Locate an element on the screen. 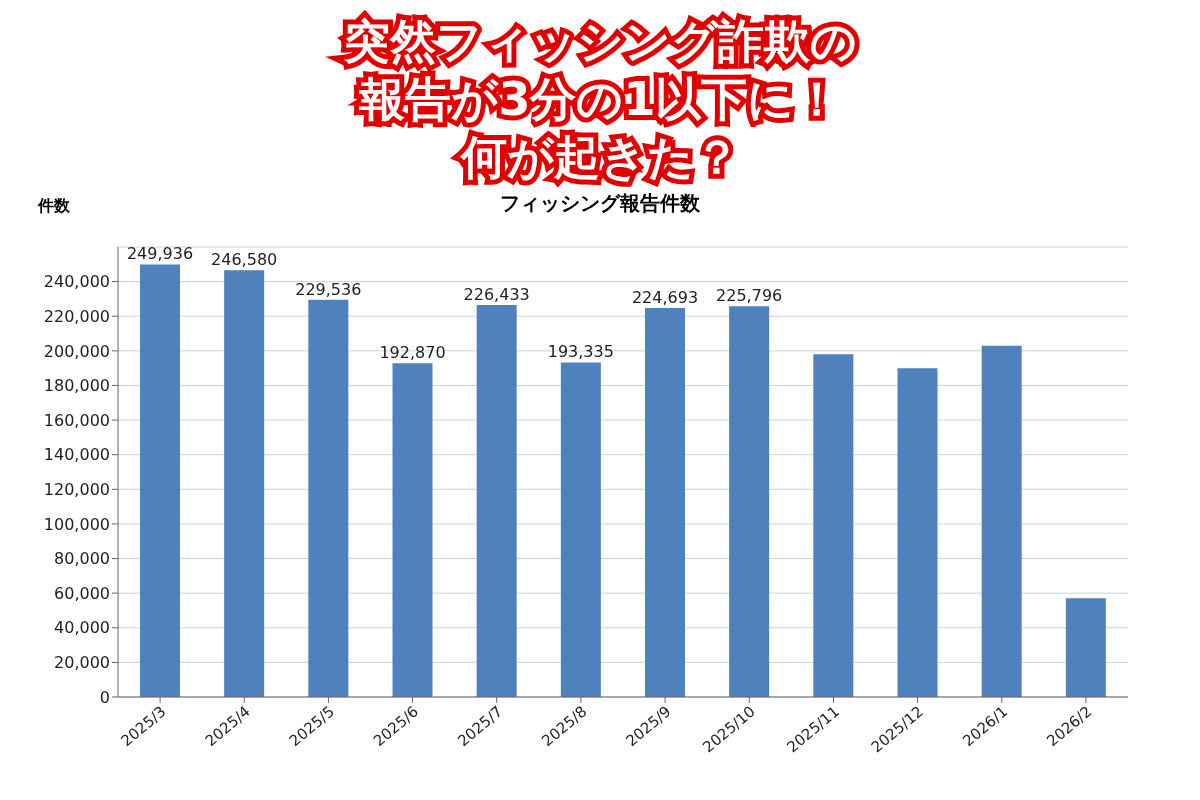  chart-title: フィッシング報告件数 is located at coordinates (600, 203).